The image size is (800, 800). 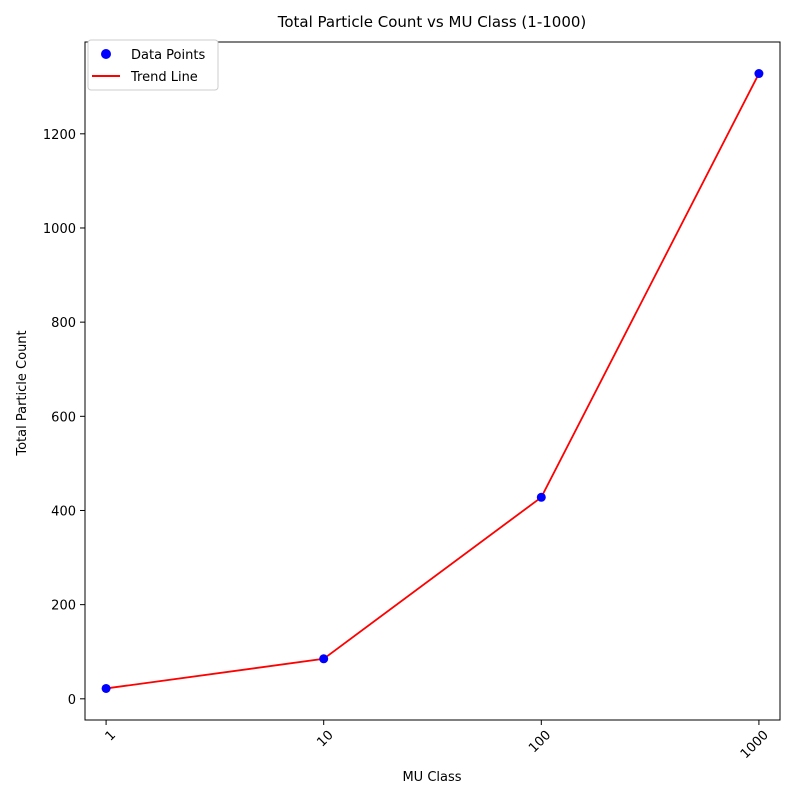 What do you see at coordinates (540, 742) in the screenshot?
I see `x-tick-label: 100` at bounding box center [540, 742].